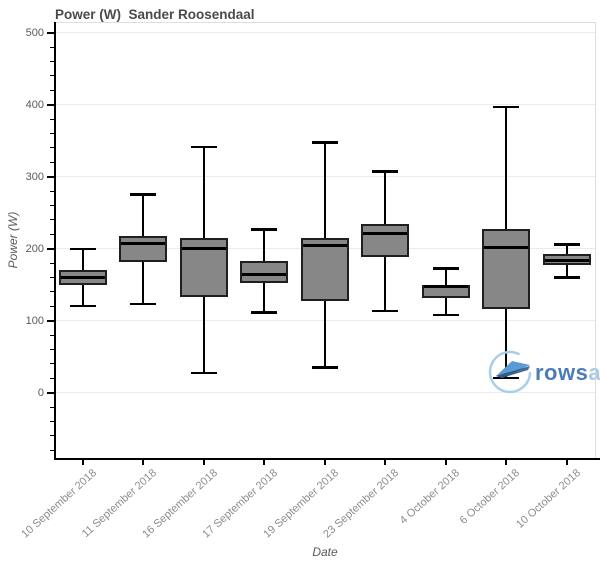 The height and width of the screenshot is (570, 600). I want to click on logo-text: rowsar, so click(567, 372).